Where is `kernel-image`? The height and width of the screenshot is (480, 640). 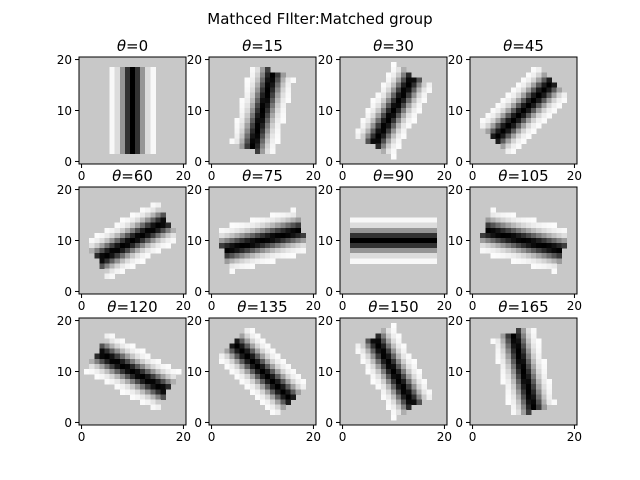 kernel-image is located at coordinates (132, 111).